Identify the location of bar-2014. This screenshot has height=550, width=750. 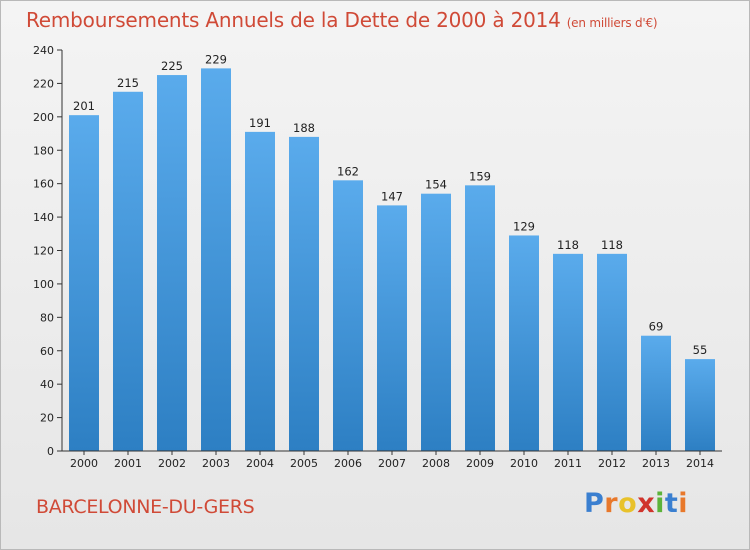
(700, 405).